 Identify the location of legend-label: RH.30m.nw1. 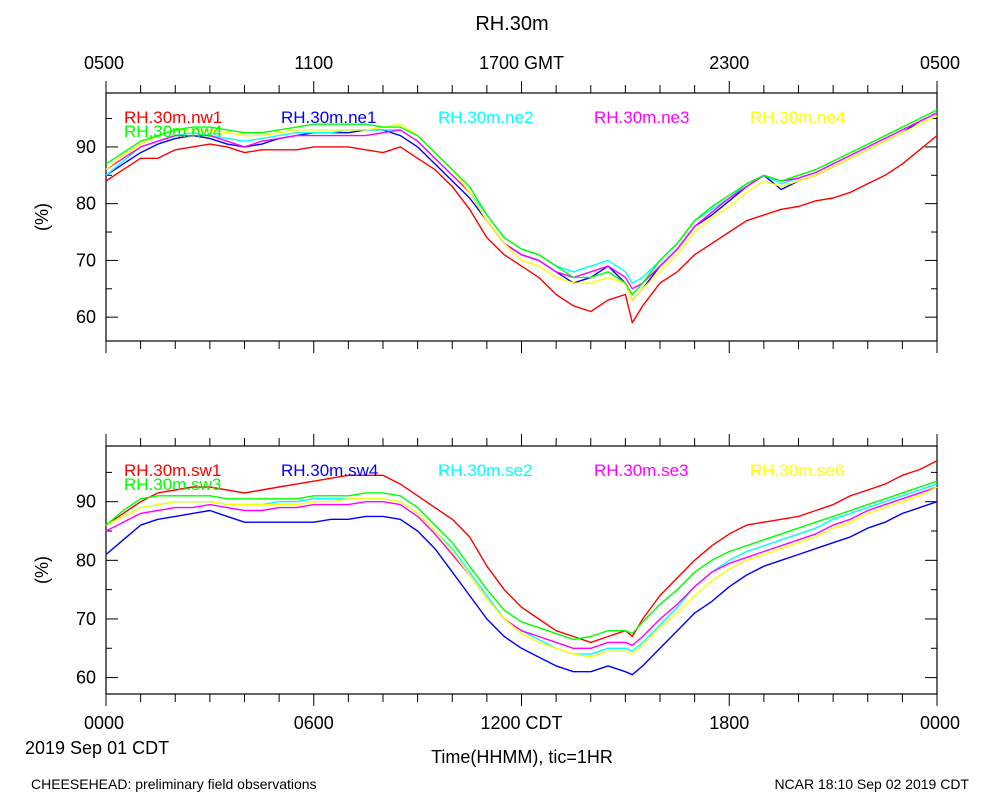
(173, 117).